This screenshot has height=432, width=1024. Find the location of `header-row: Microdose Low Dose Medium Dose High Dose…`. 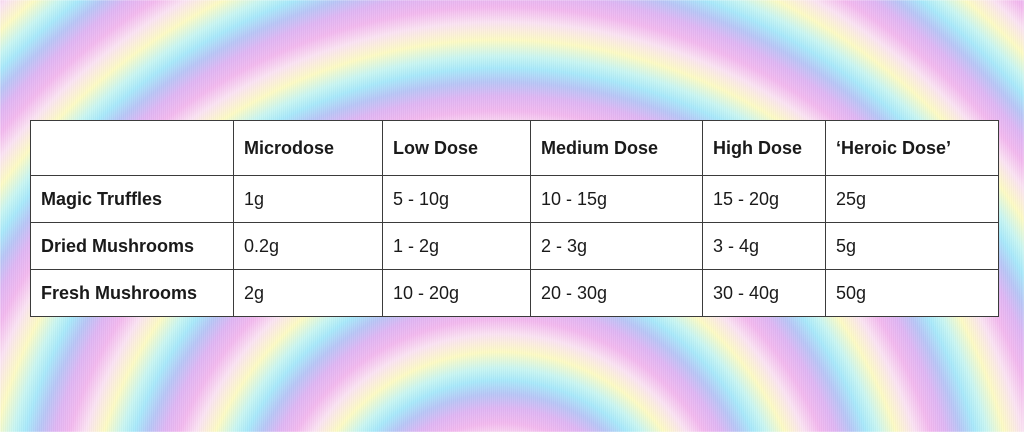

header-row: Microdose Low Dose Medium Dose High Dose… is located at coordinates (514, 148).